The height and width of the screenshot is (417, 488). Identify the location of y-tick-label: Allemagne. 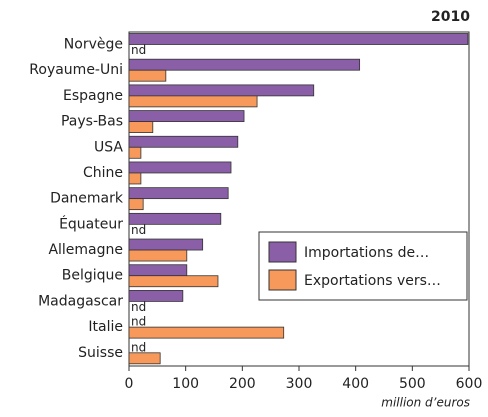
(85, 250).